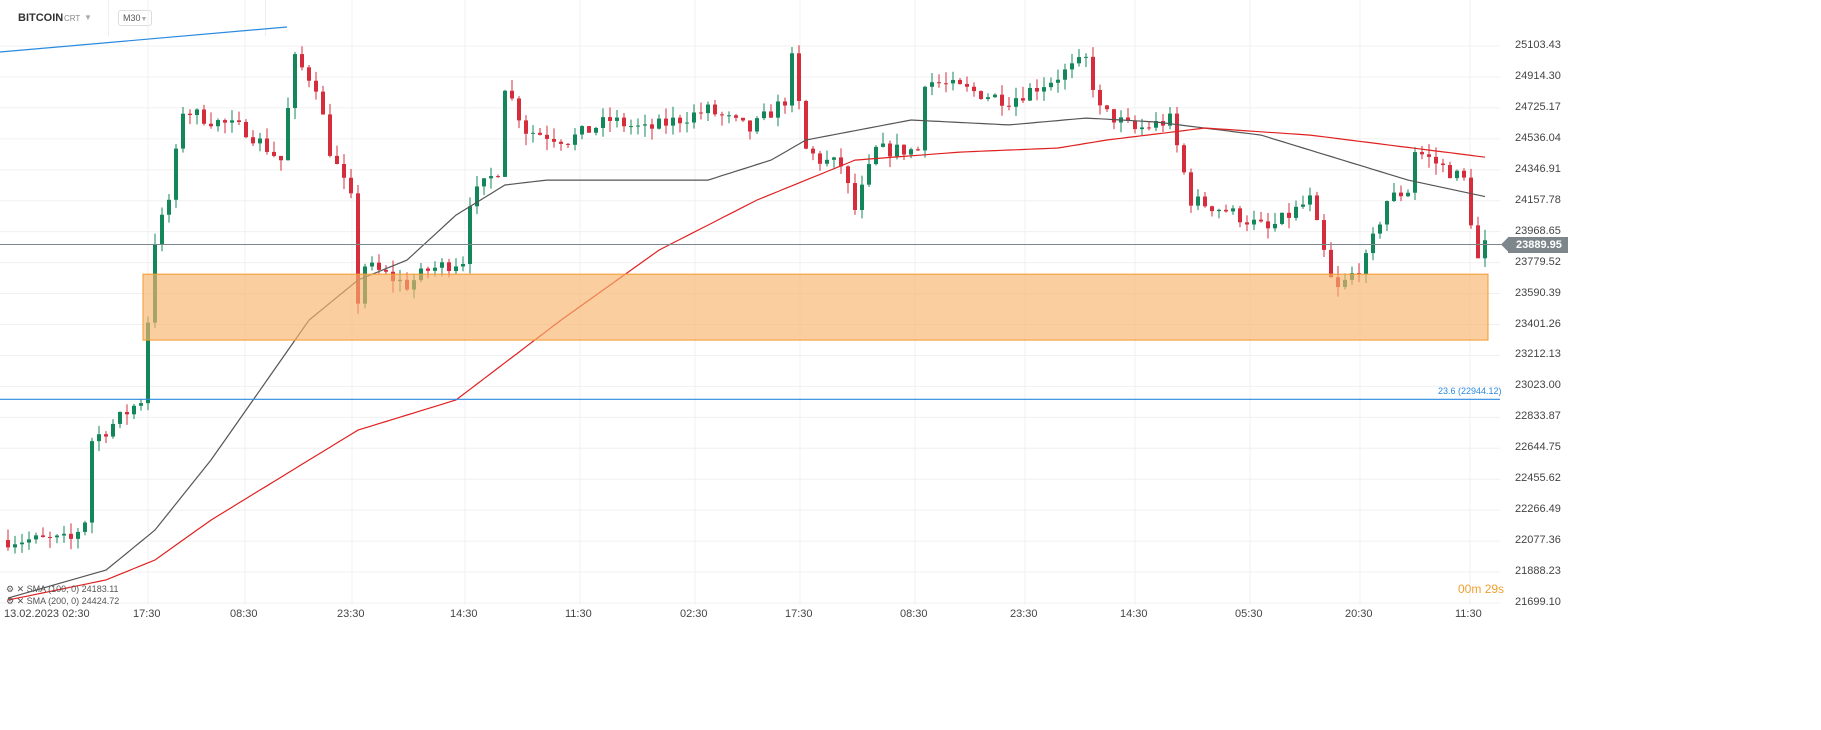  Describe the element at coordinates (47, 614) in the screenshot. I see `time-tick: 13.02.2023 02:30` at that location.